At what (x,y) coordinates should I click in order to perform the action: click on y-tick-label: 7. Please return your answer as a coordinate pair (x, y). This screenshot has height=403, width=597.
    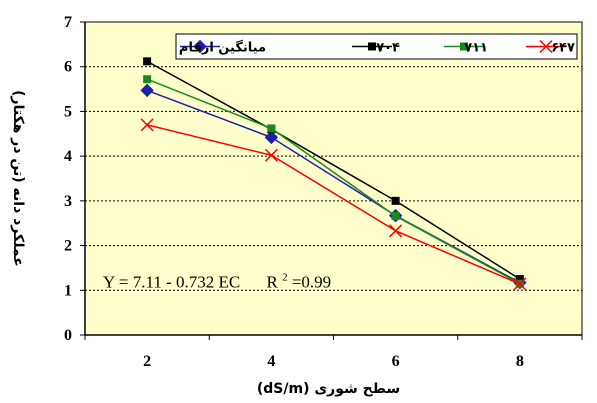
    Looking at the image, I should click on (68, 22).